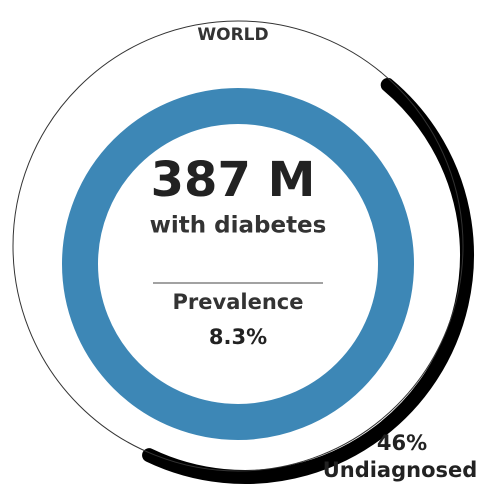 The height and width of the screenshot is (489, 480). What do you see at coordinates (238, 302) in the screenshot?
I see `stat-label: Prevalence` at bounding box center [238, 302].